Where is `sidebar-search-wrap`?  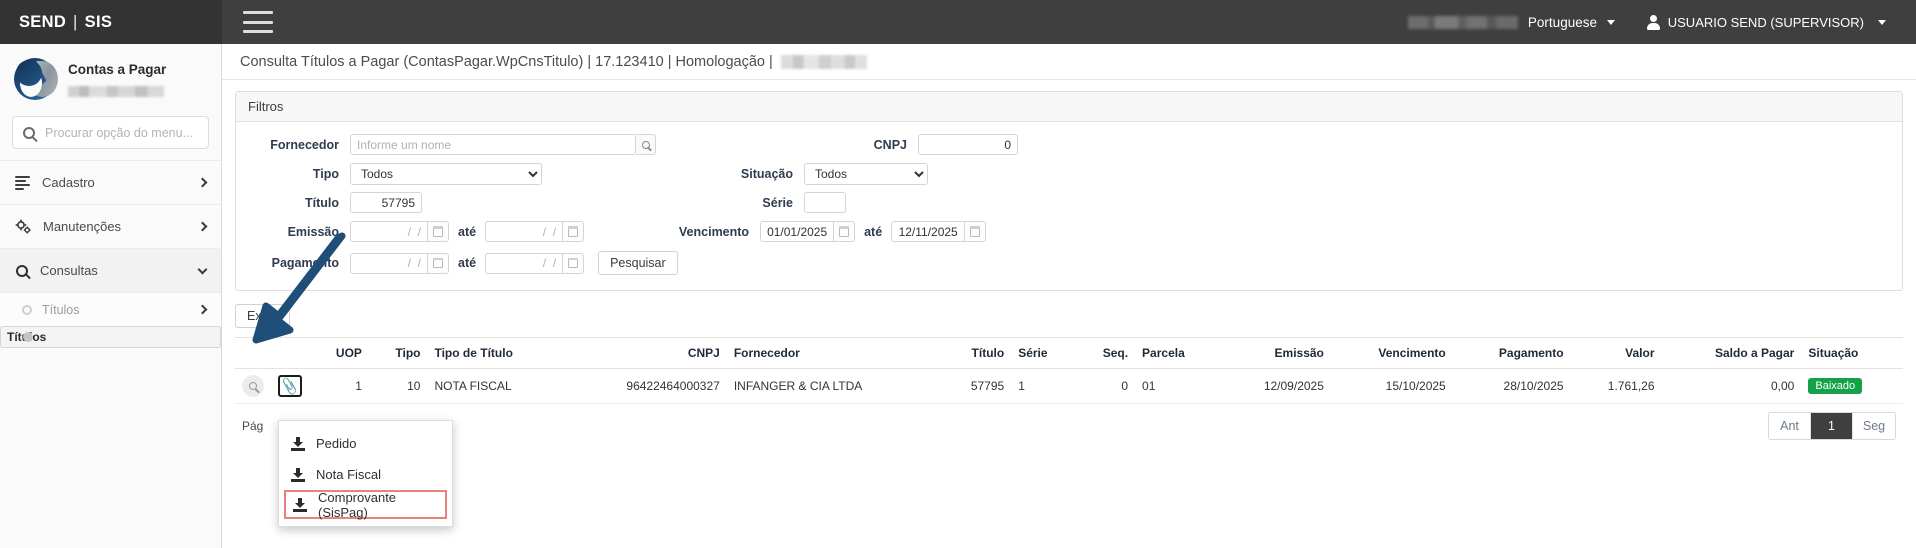 sidebar-search-wrap is located at coordinates (110, 136).